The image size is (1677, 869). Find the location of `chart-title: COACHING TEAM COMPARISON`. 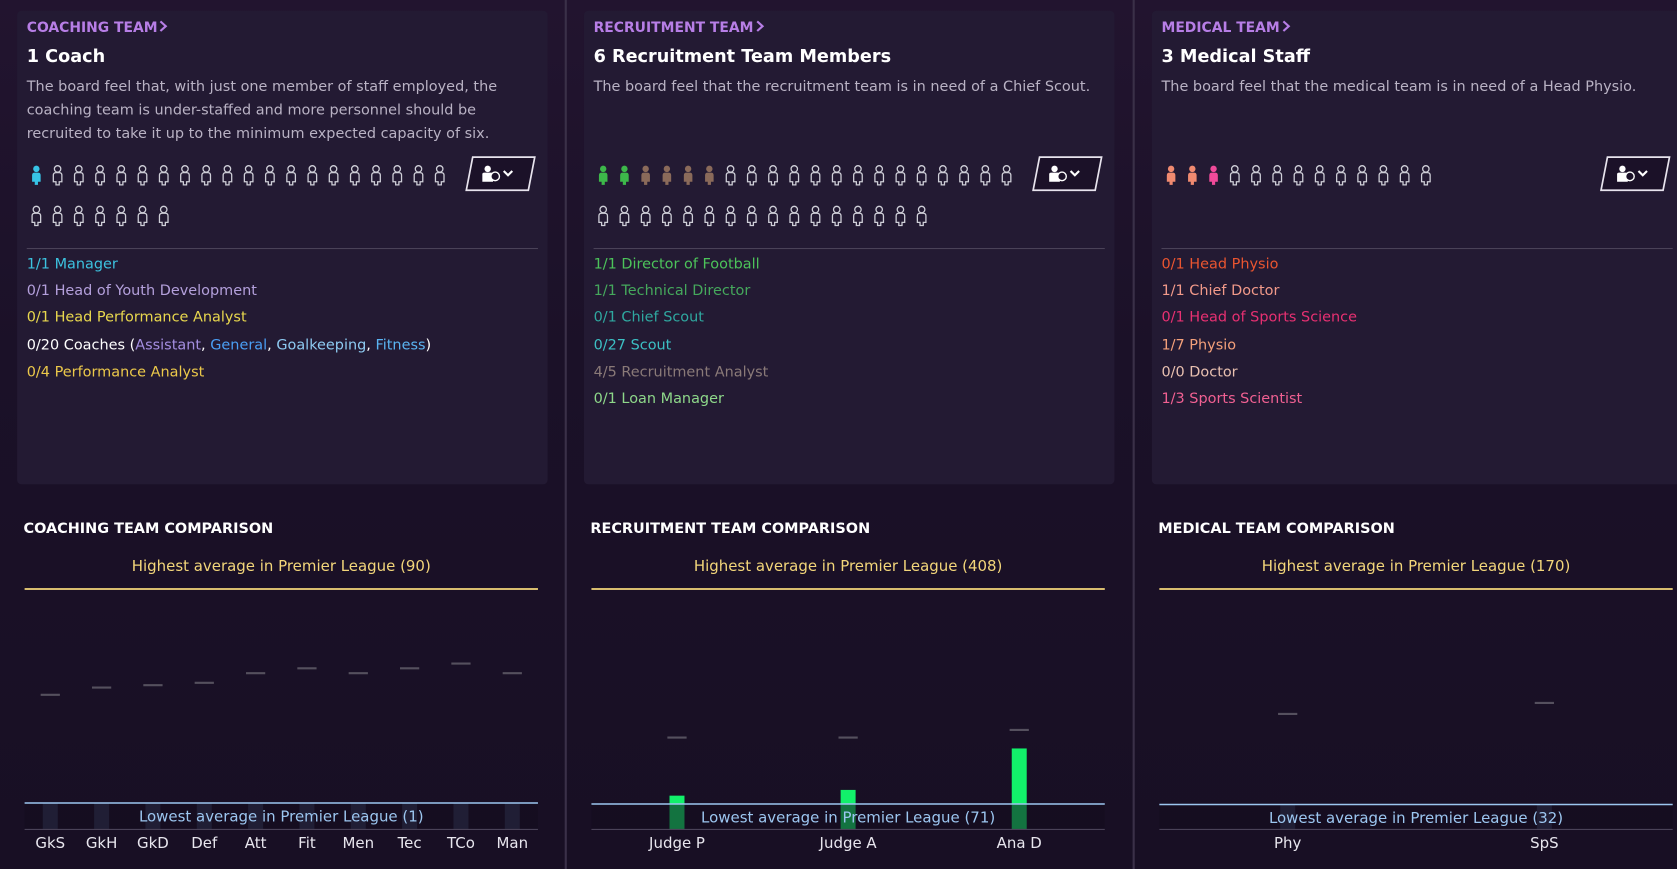

chart-title: COACHING TEAM COMPARISON is located at coordinates (149, 529).